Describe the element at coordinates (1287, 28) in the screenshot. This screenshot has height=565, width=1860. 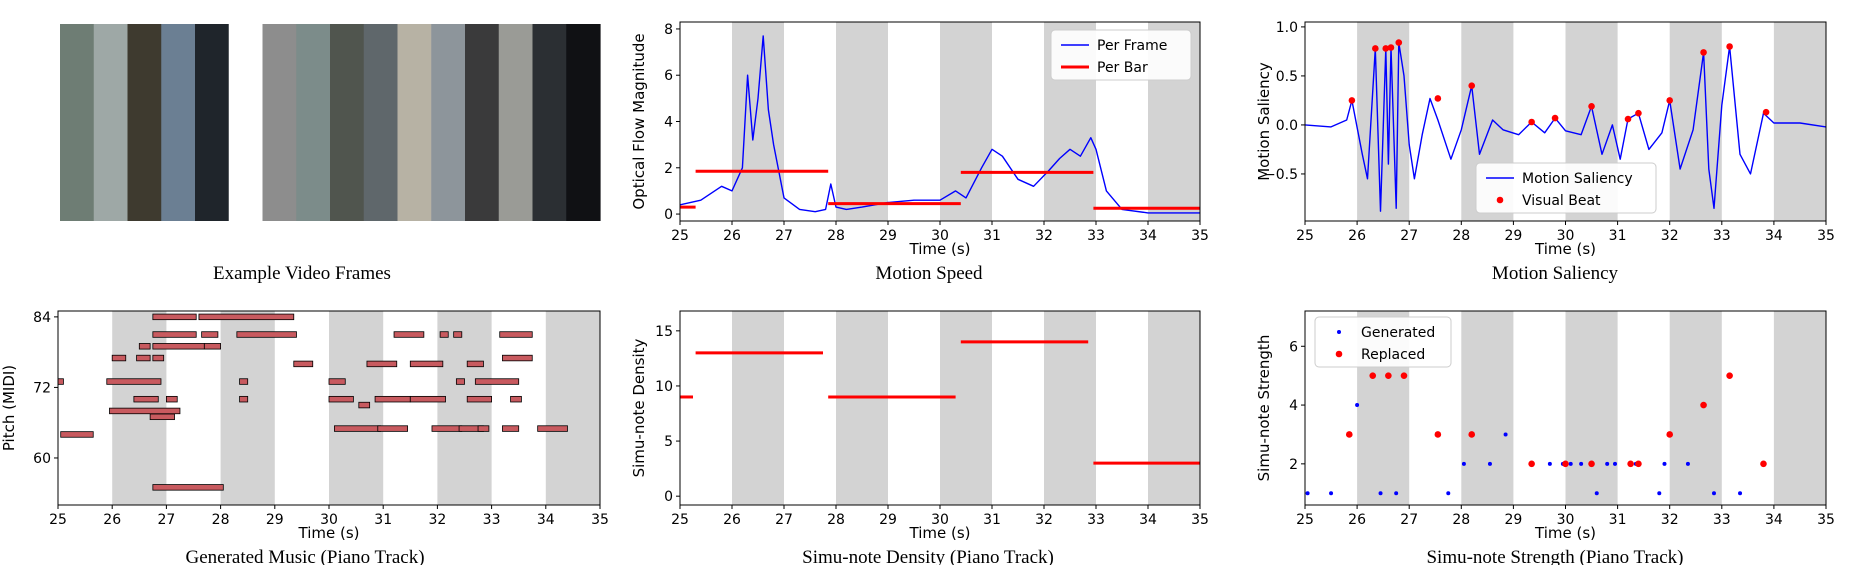
I see `y-tick-label: 1.0` at that location.